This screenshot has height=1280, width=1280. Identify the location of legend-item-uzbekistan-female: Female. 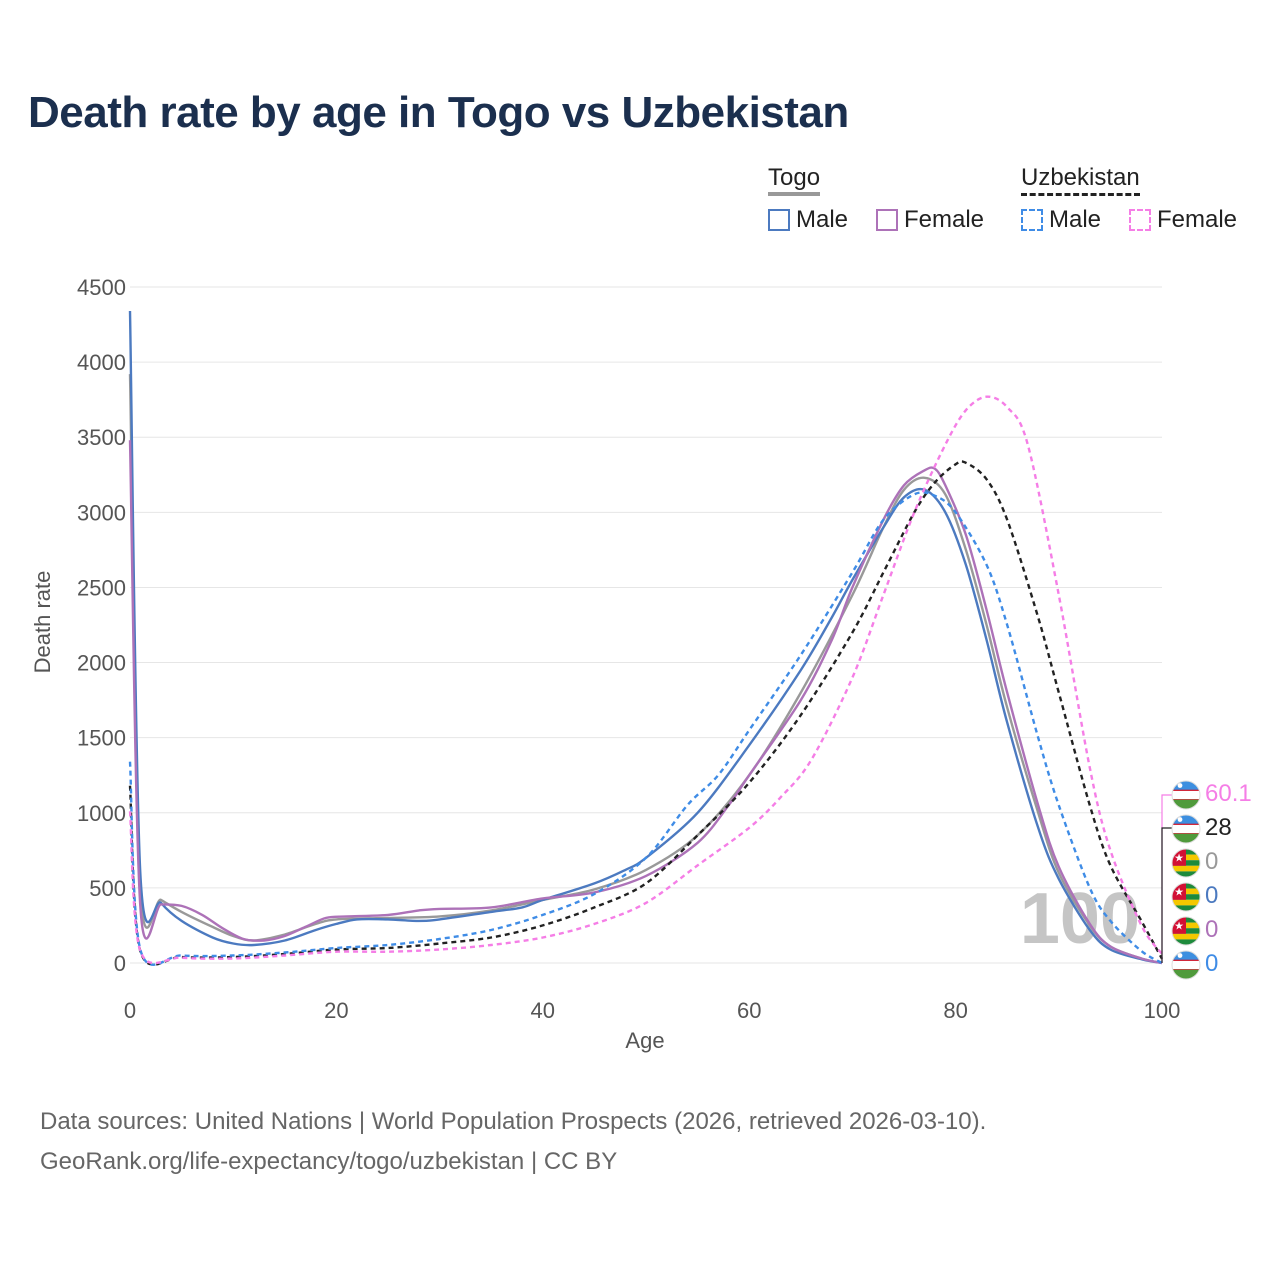
(1183, 220).